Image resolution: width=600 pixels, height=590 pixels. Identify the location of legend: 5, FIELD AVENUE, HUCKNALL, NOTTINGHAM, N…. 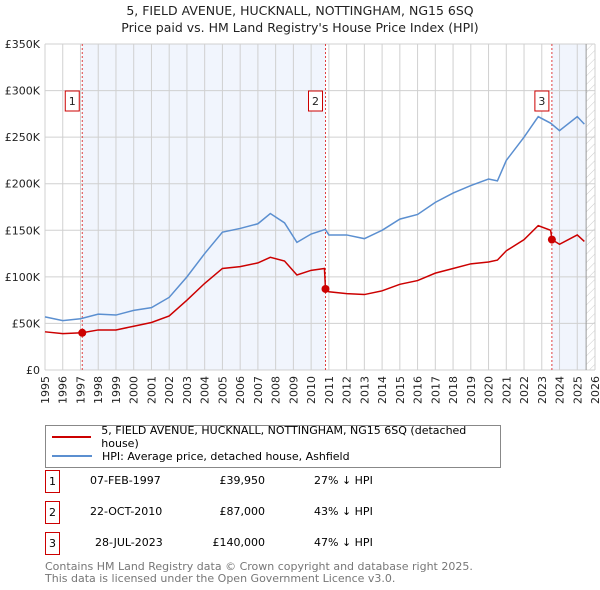
(273, 446).